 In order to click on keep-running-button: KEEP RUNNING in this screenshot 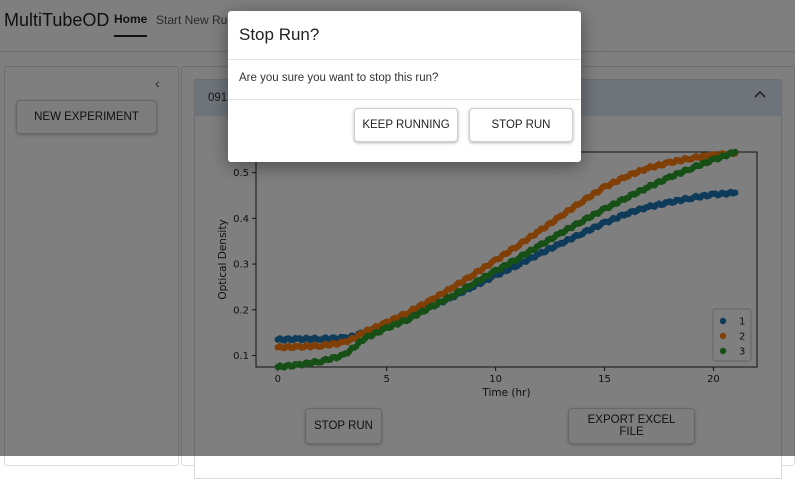, I will do `click(406, 125)`.